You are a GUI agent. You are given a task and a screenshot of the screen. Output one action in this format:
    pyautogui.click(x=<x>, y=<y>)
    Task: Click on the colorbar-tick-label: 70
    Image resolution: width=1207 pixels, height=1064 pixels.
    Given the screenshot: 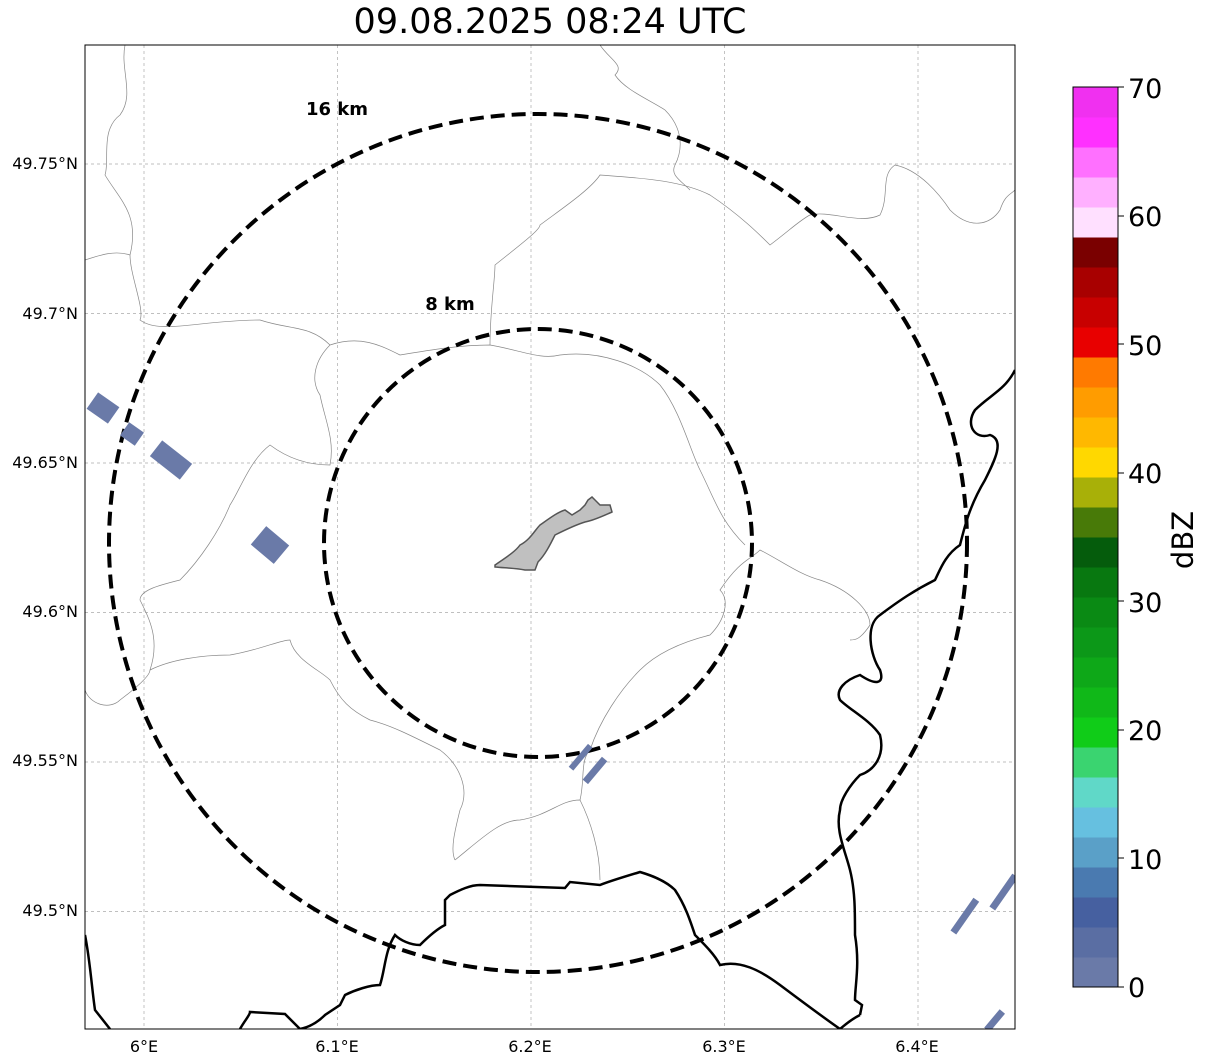 What is the action you would take?
    pyautogui.click(x=1145, y=89)
    